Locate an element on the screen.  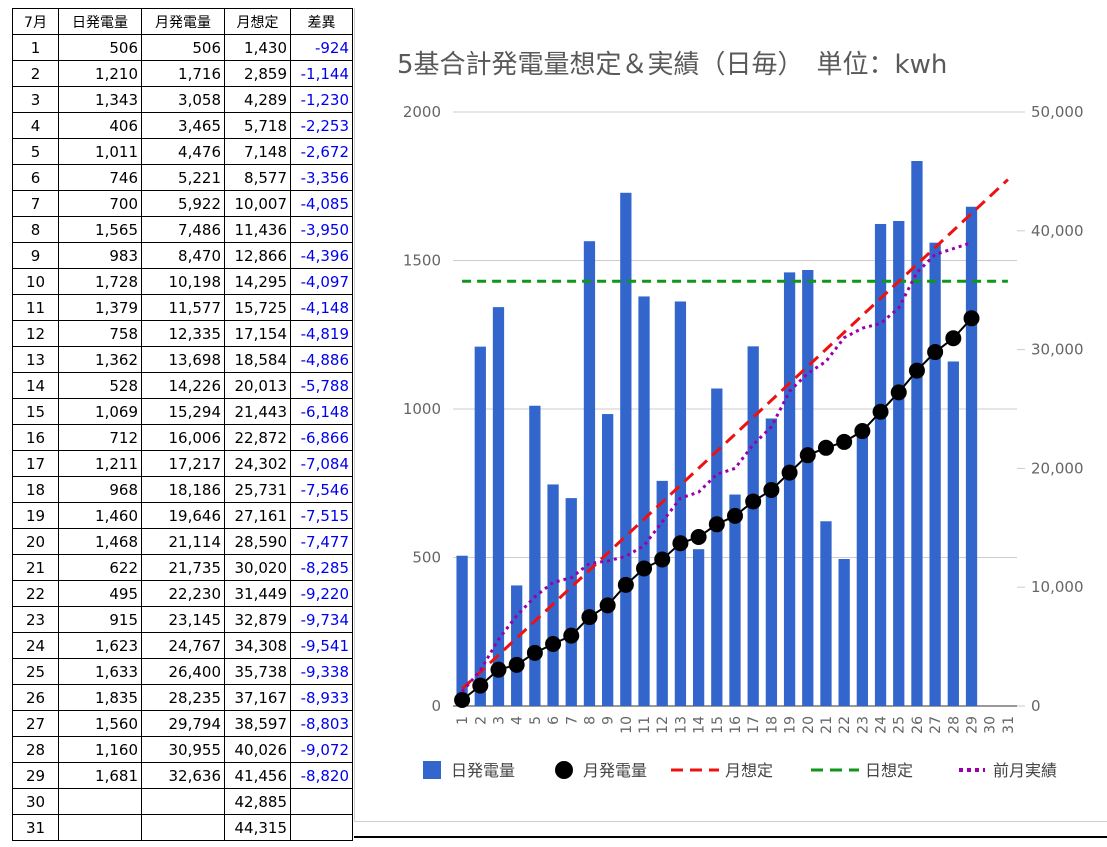
cell-day: 7 is located at coordinates (35, 203).